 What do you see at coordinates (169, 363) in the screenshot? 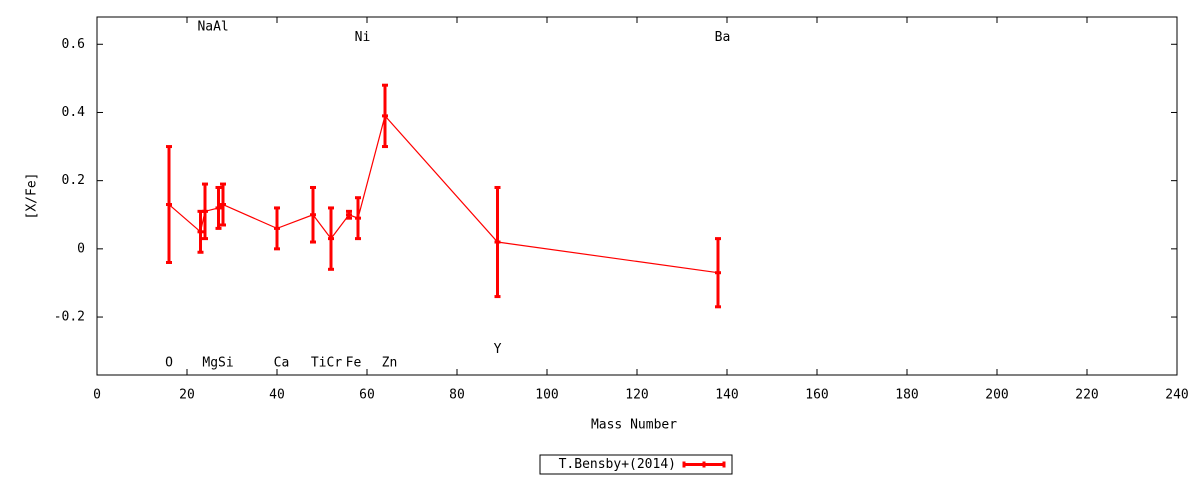
I see `annotation: O` at bounding box center [169, 363].